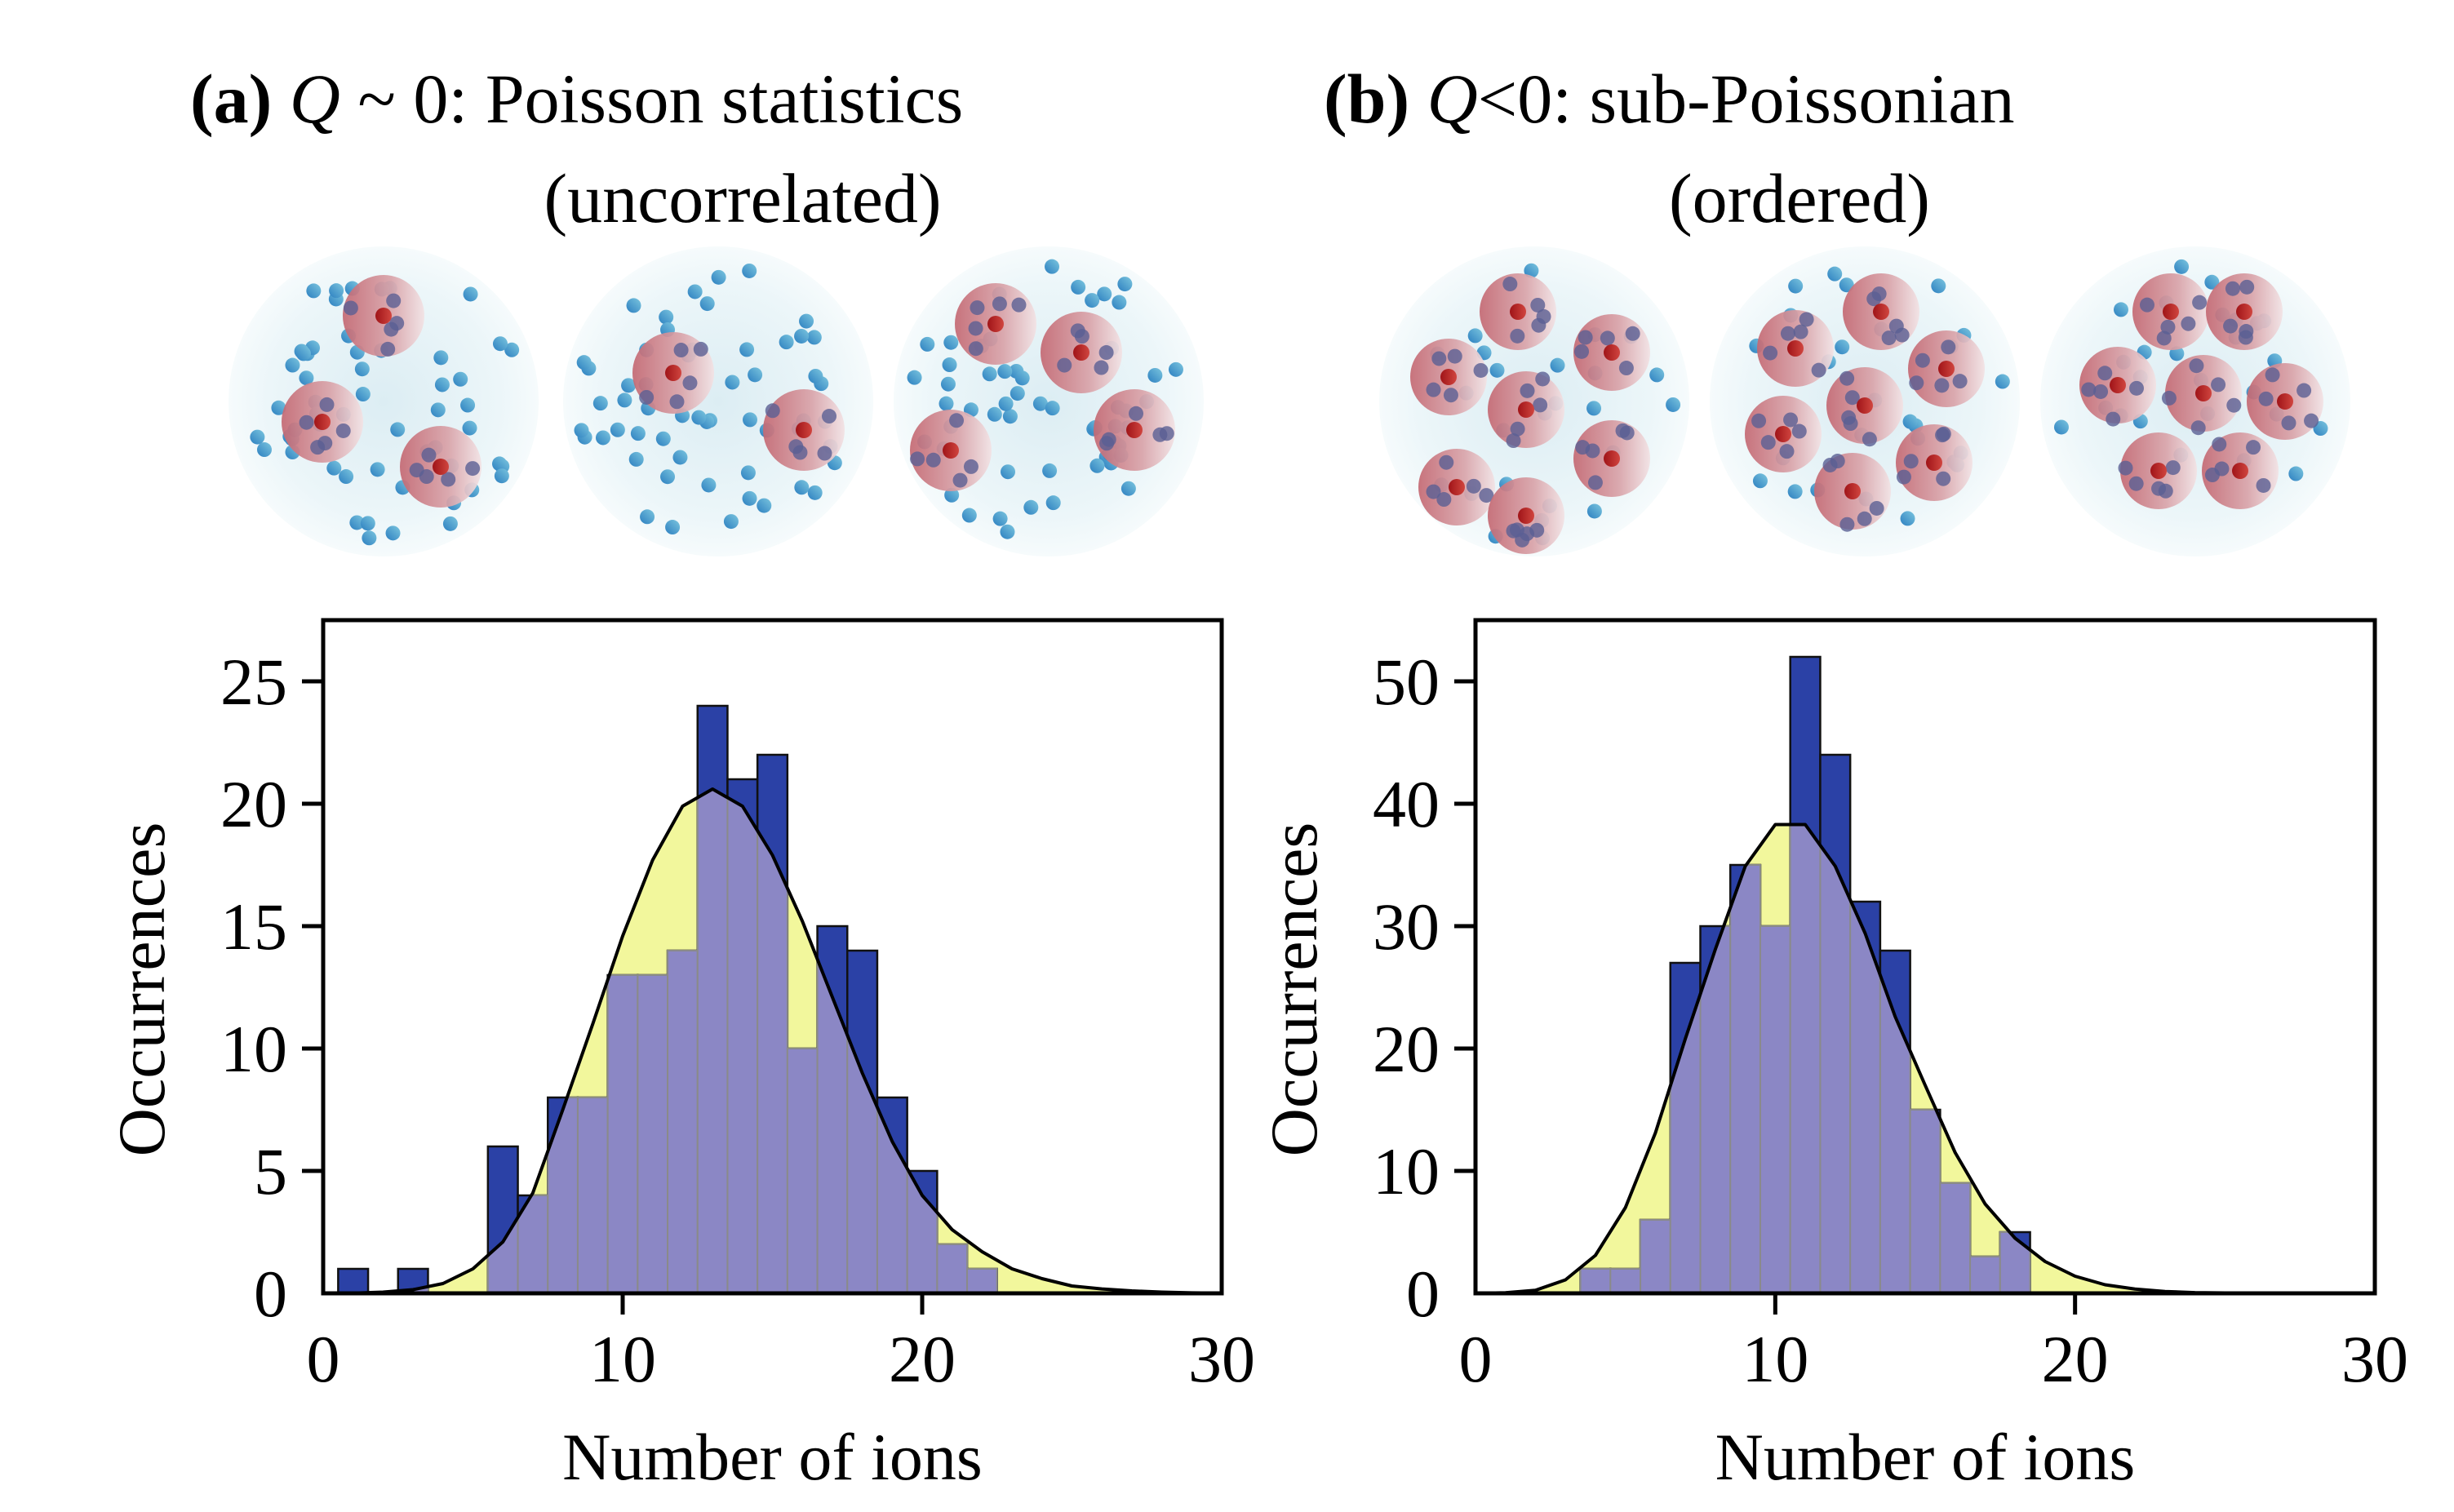 The image size is (2454, 1512). What do you see at coordinates (1406, 682) in the screenshot?
I see `y-tick-label: 50` at bounding box center [1406, 682].